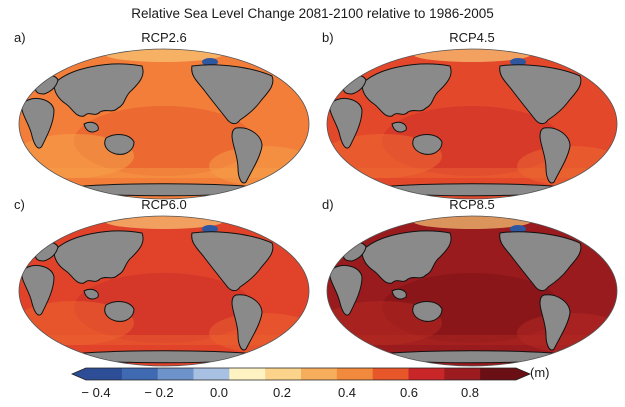 This screenshot has height=407, width=625. What do you see at coordinates (164, 37) in the screenshot?
I see `panel-scenario: RCP2.6` at bounding box center [164, 37].